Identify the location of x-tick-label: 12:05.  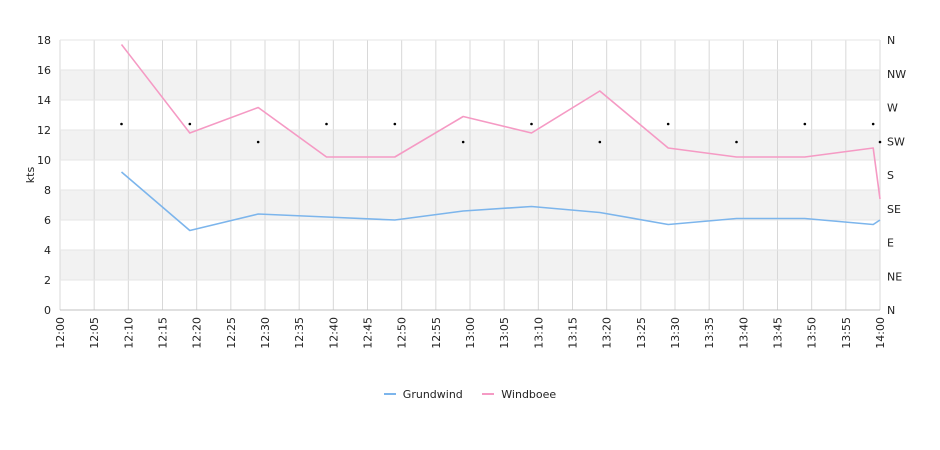
(94, 333).